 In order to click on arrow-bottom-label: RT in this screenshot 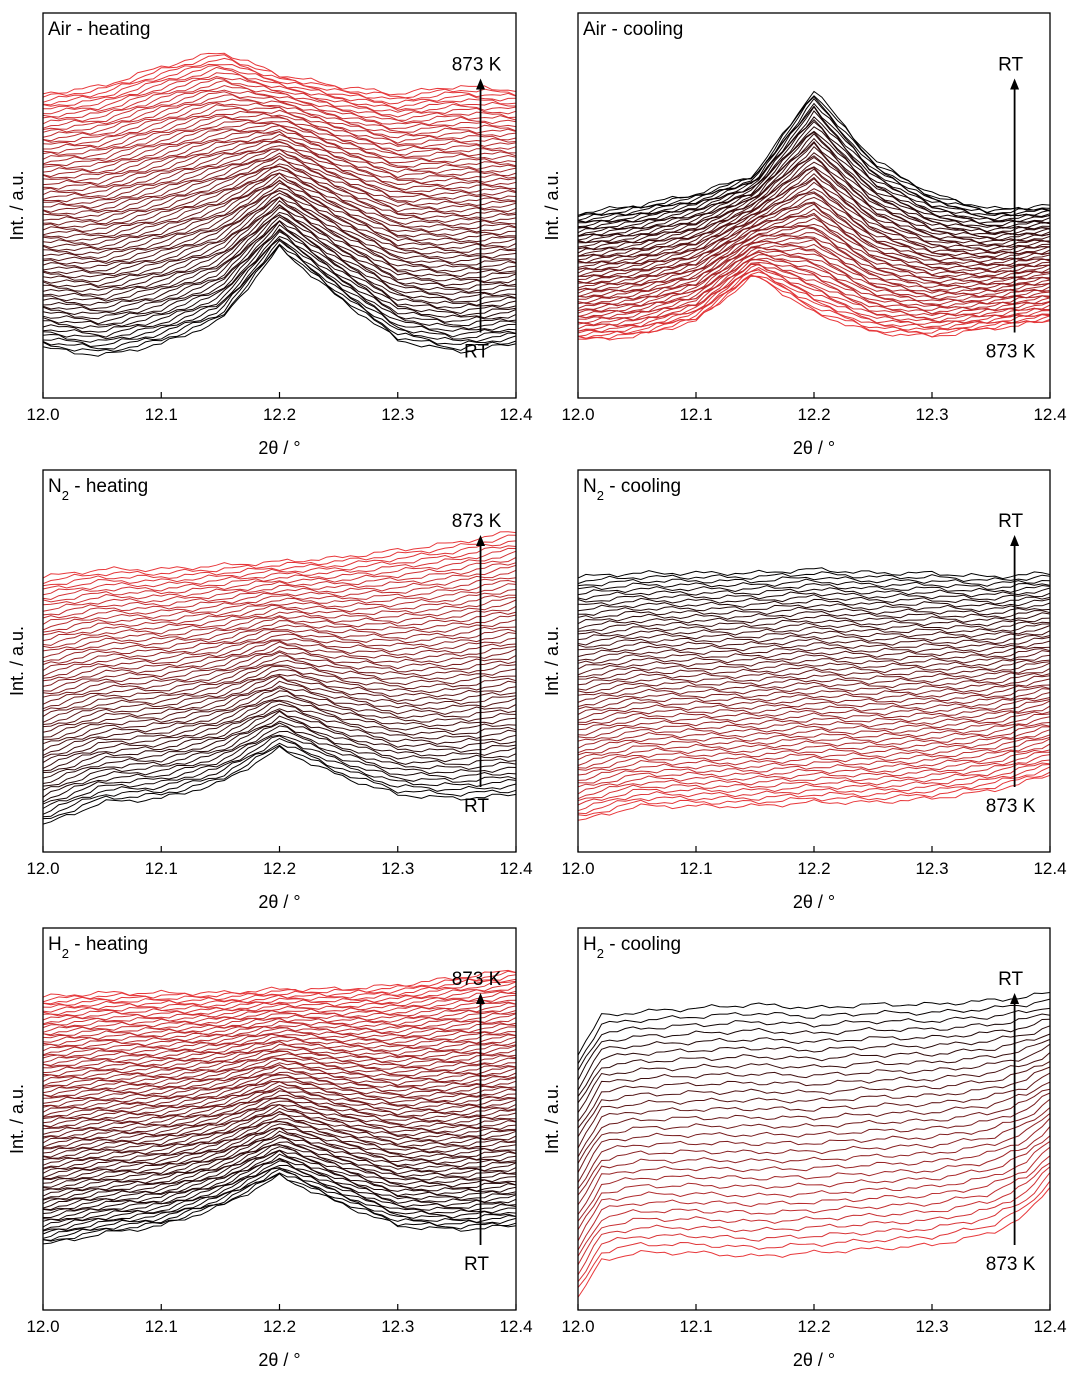, I will do `click(476, 352)`.